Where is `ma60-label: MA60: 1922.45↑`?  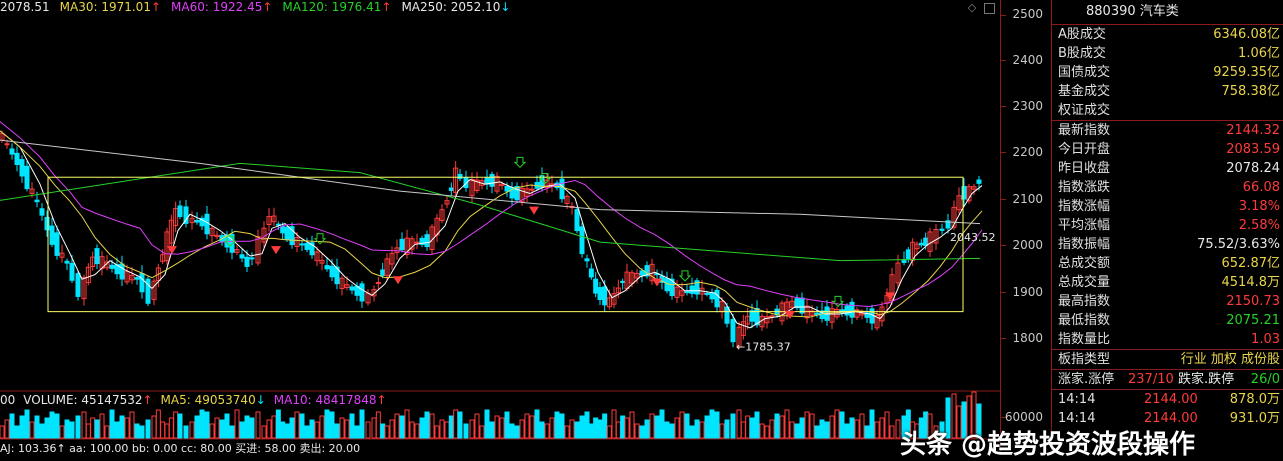
ma60-label: MA60: 1922.45↑ is located at coordinates (221, 7).